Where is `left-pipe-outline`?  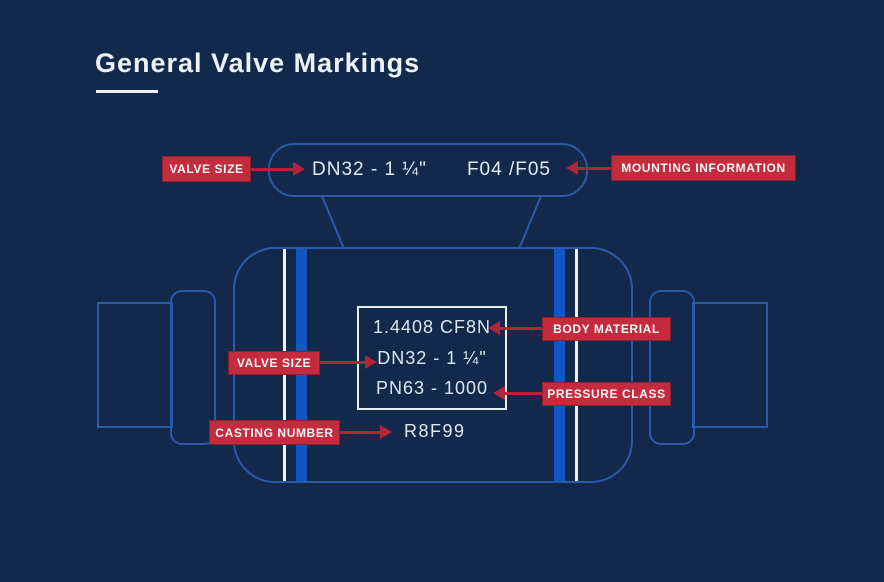
left-pipe-outline is located at coordinates (135, 365).